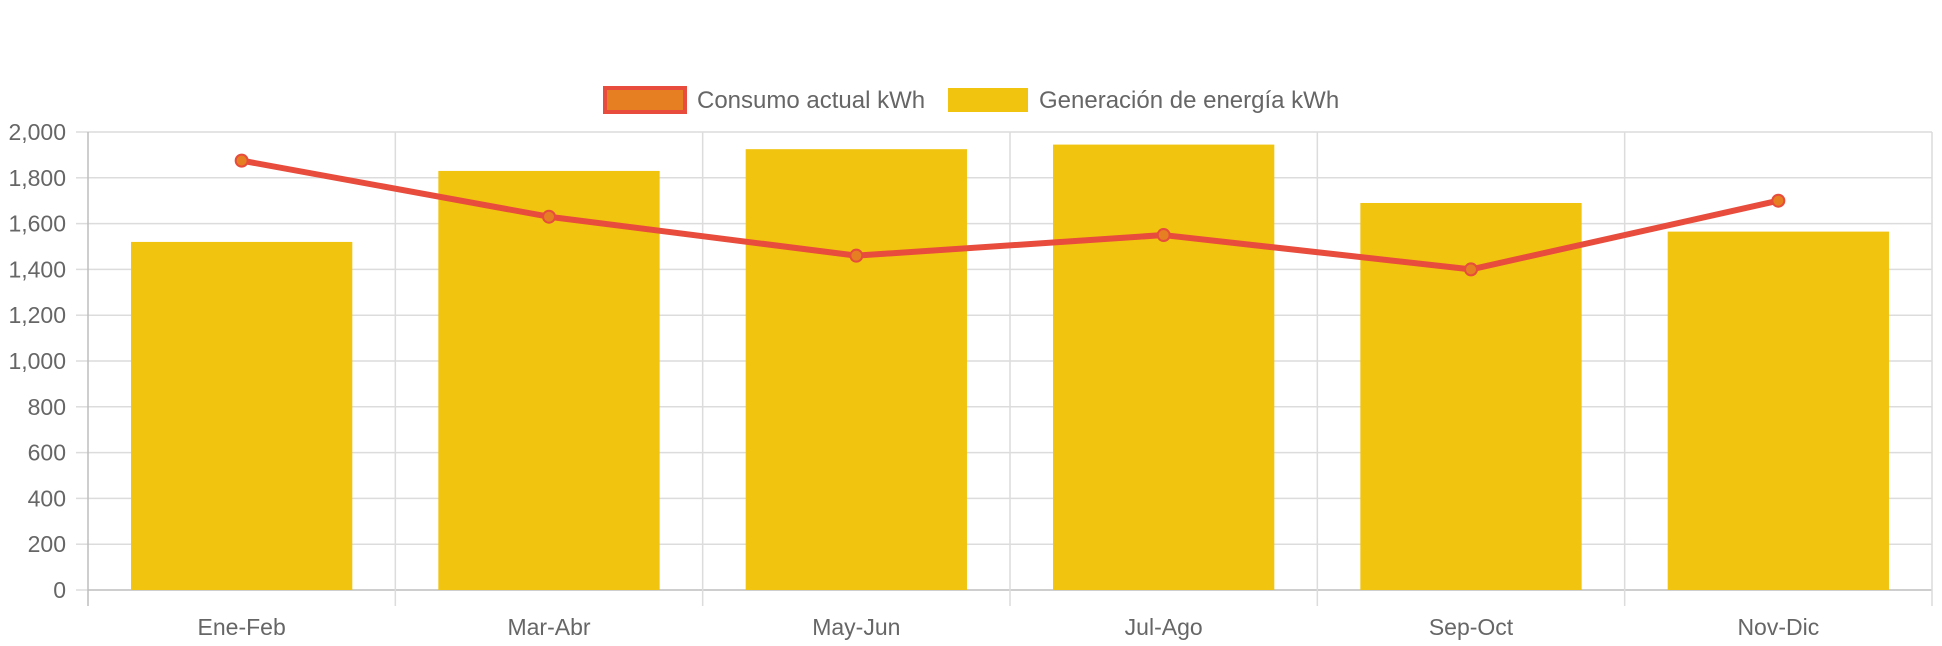  What do you see at coordinates (37, 315) in the screenshot?
I see `y-tick-label: 1,200` at bounding box center [37, 315].